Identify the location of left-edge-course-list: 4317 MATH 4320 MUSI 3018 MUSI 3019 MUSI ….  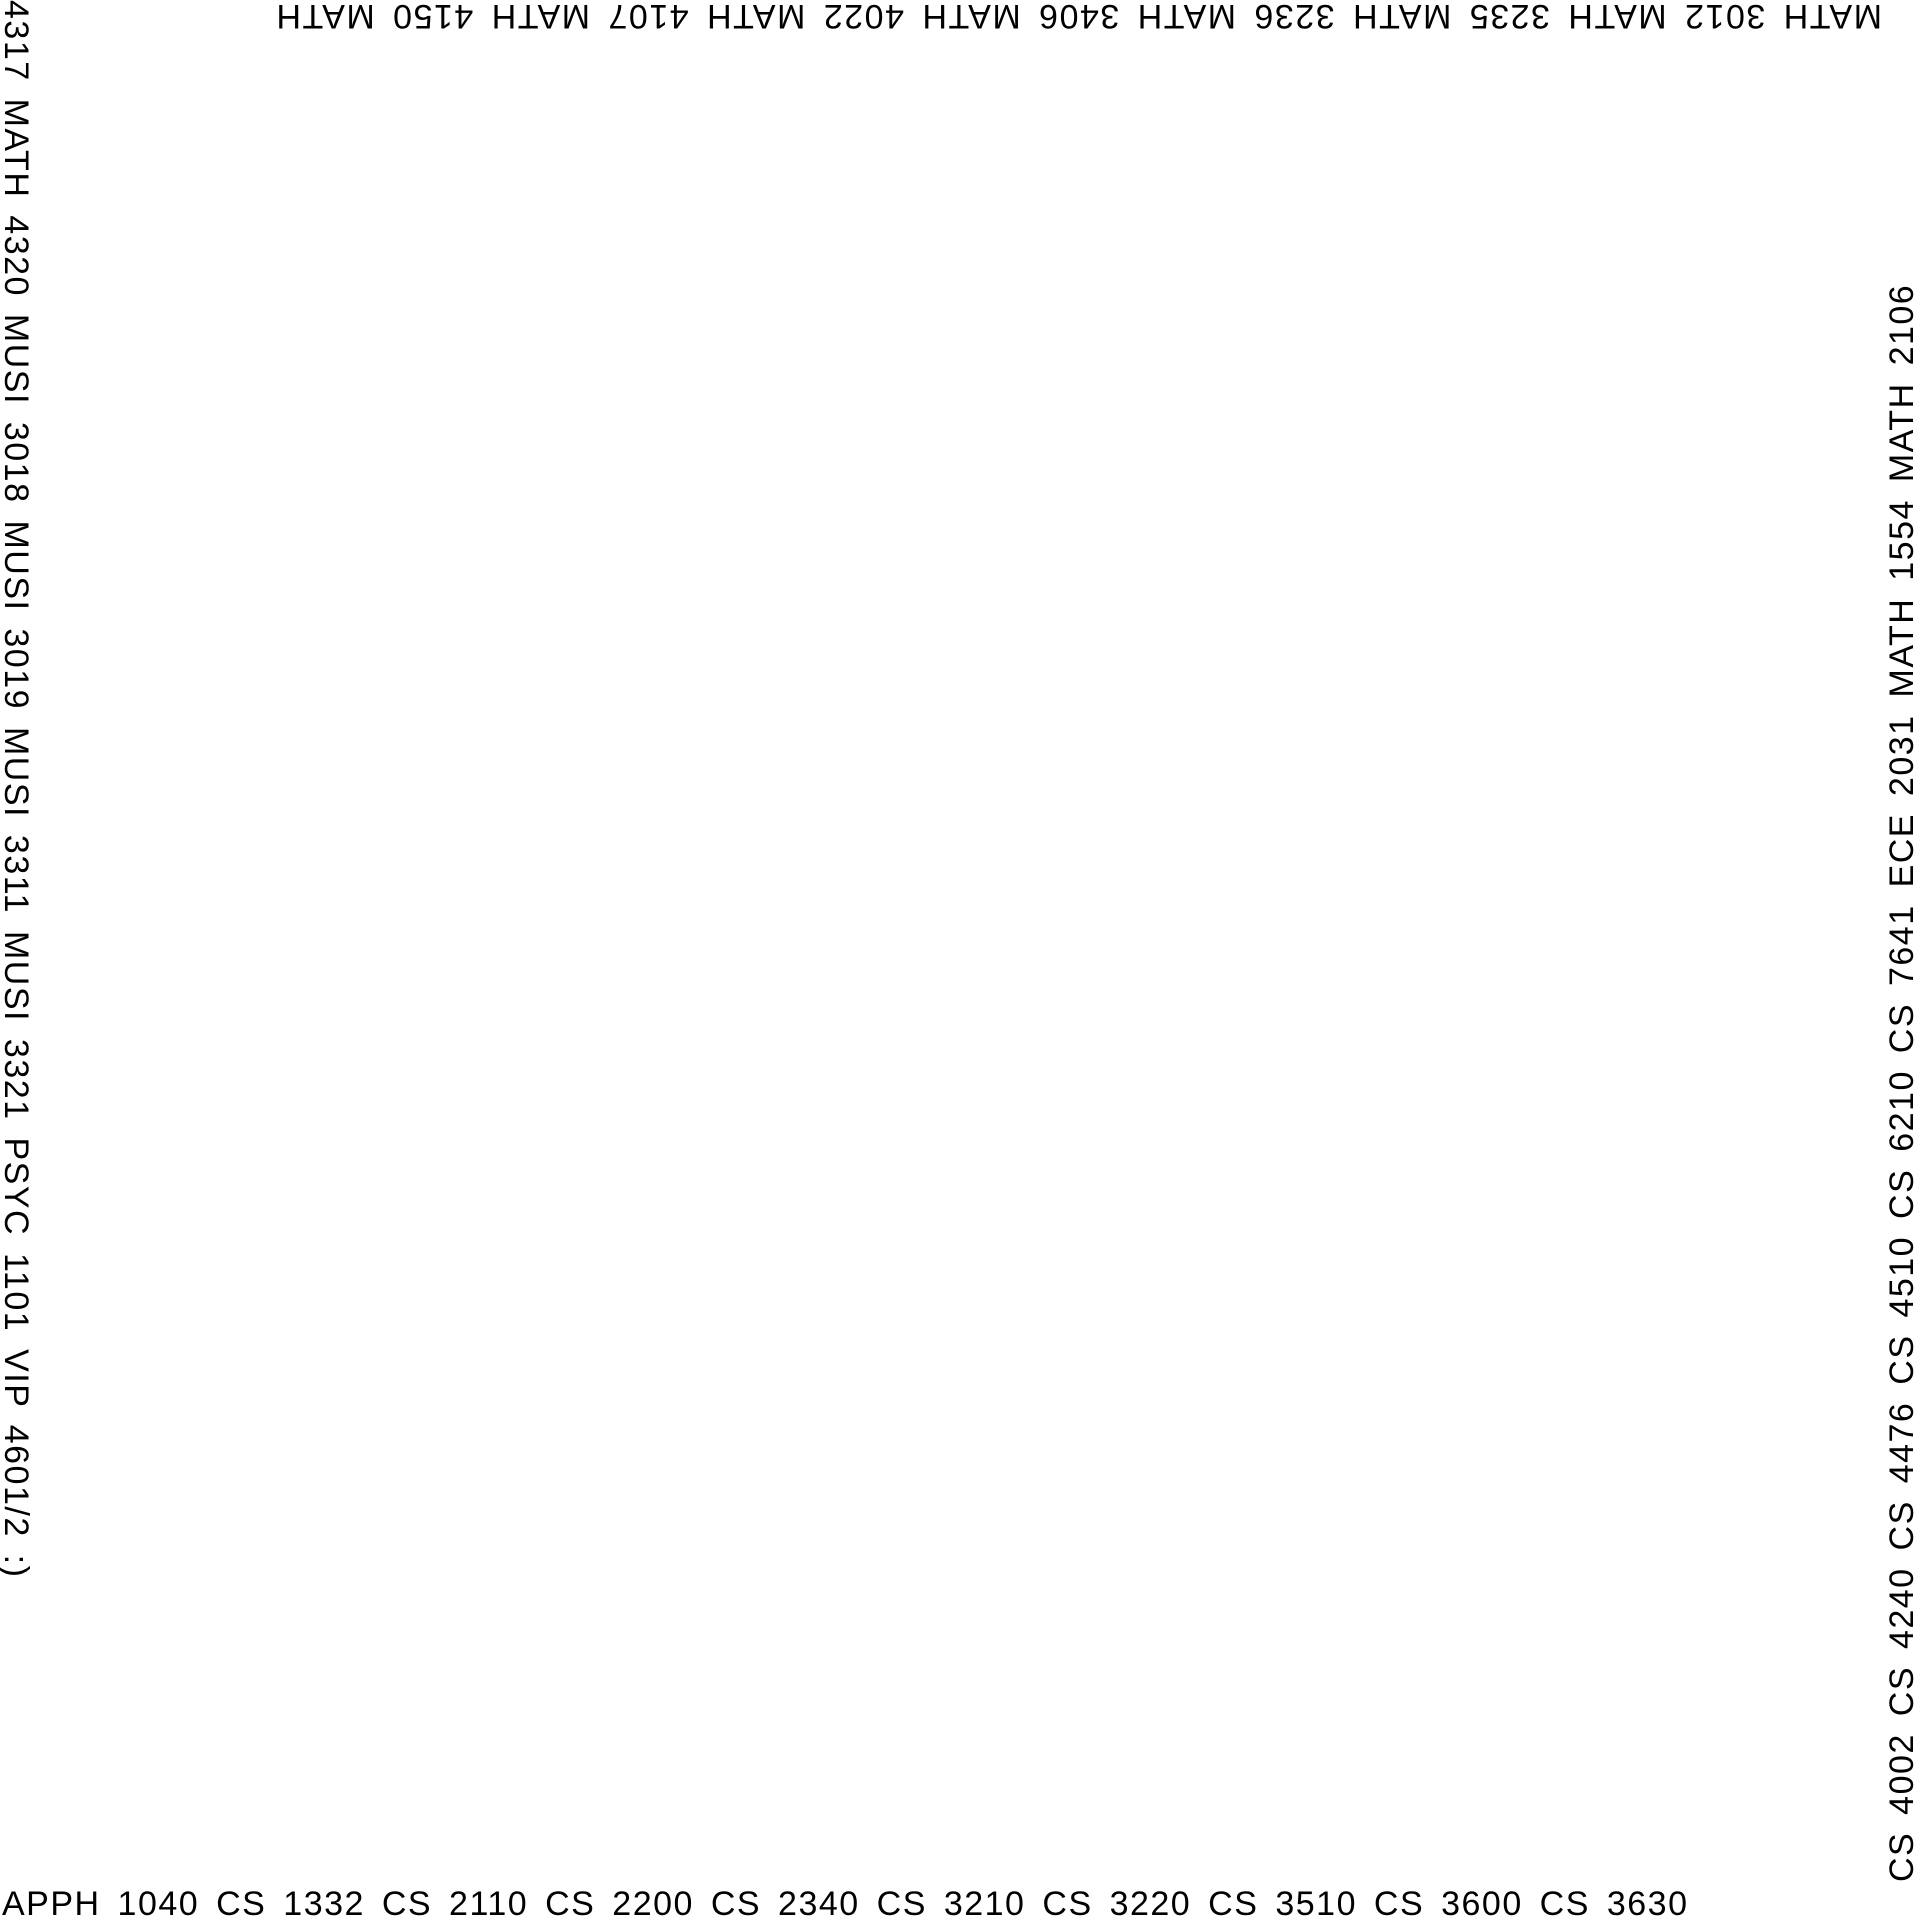
(17, 789).